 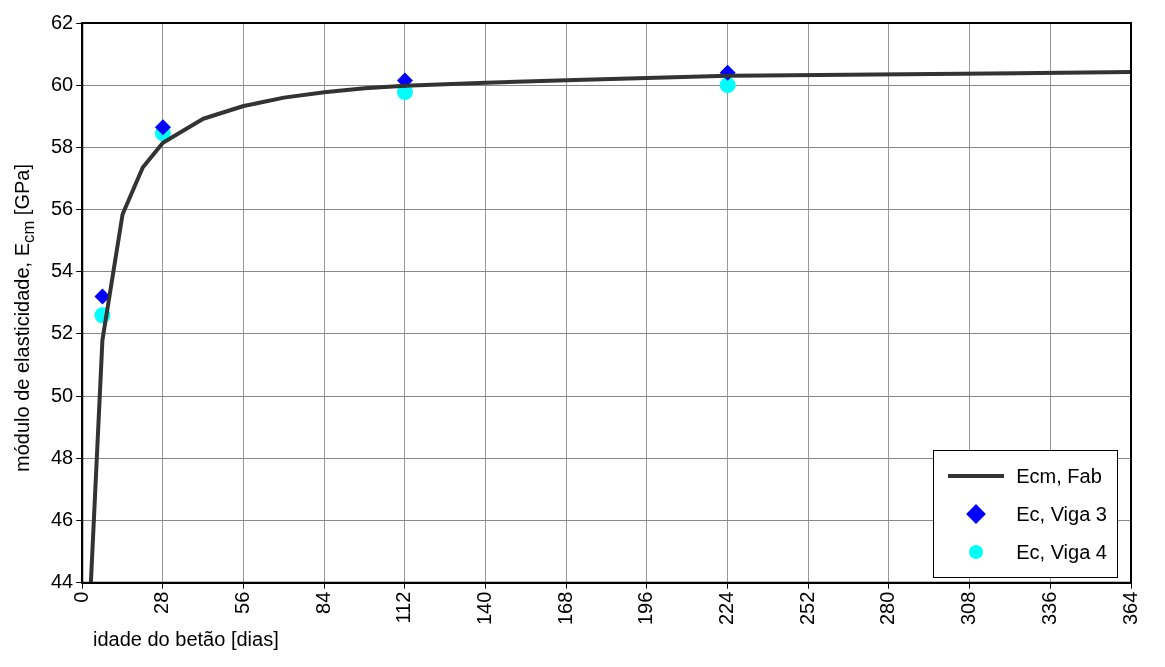 What do you see at coordinates (645, 608) in the screenshot?
I see `x-tick-label: 196` at bounding box center [645, 608].